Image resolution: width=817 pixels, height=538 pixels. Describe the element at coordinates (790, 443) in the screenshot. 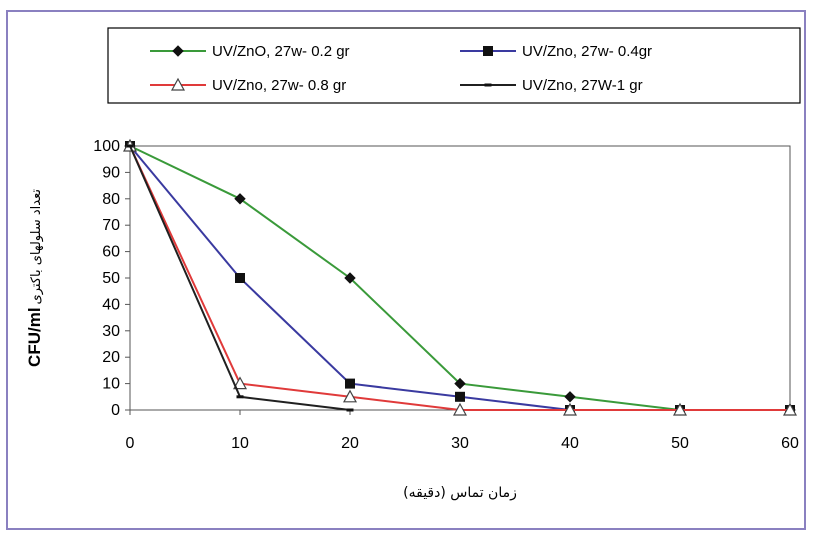

I see `x-tick-label: 60` at that location.